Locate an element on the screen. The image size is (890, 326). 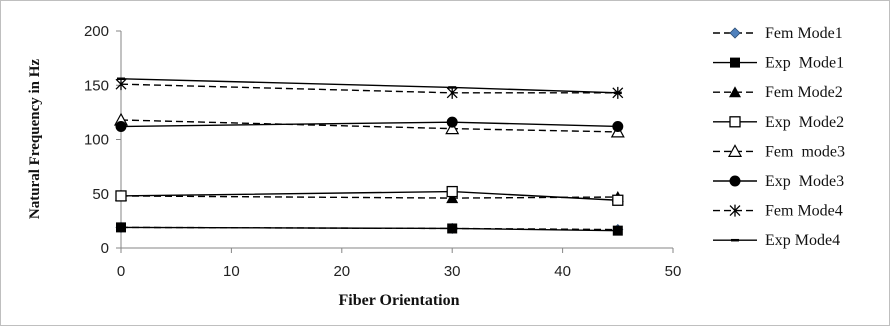
legend-entry: Fem Mode4 is located at coordinates (778, 211).